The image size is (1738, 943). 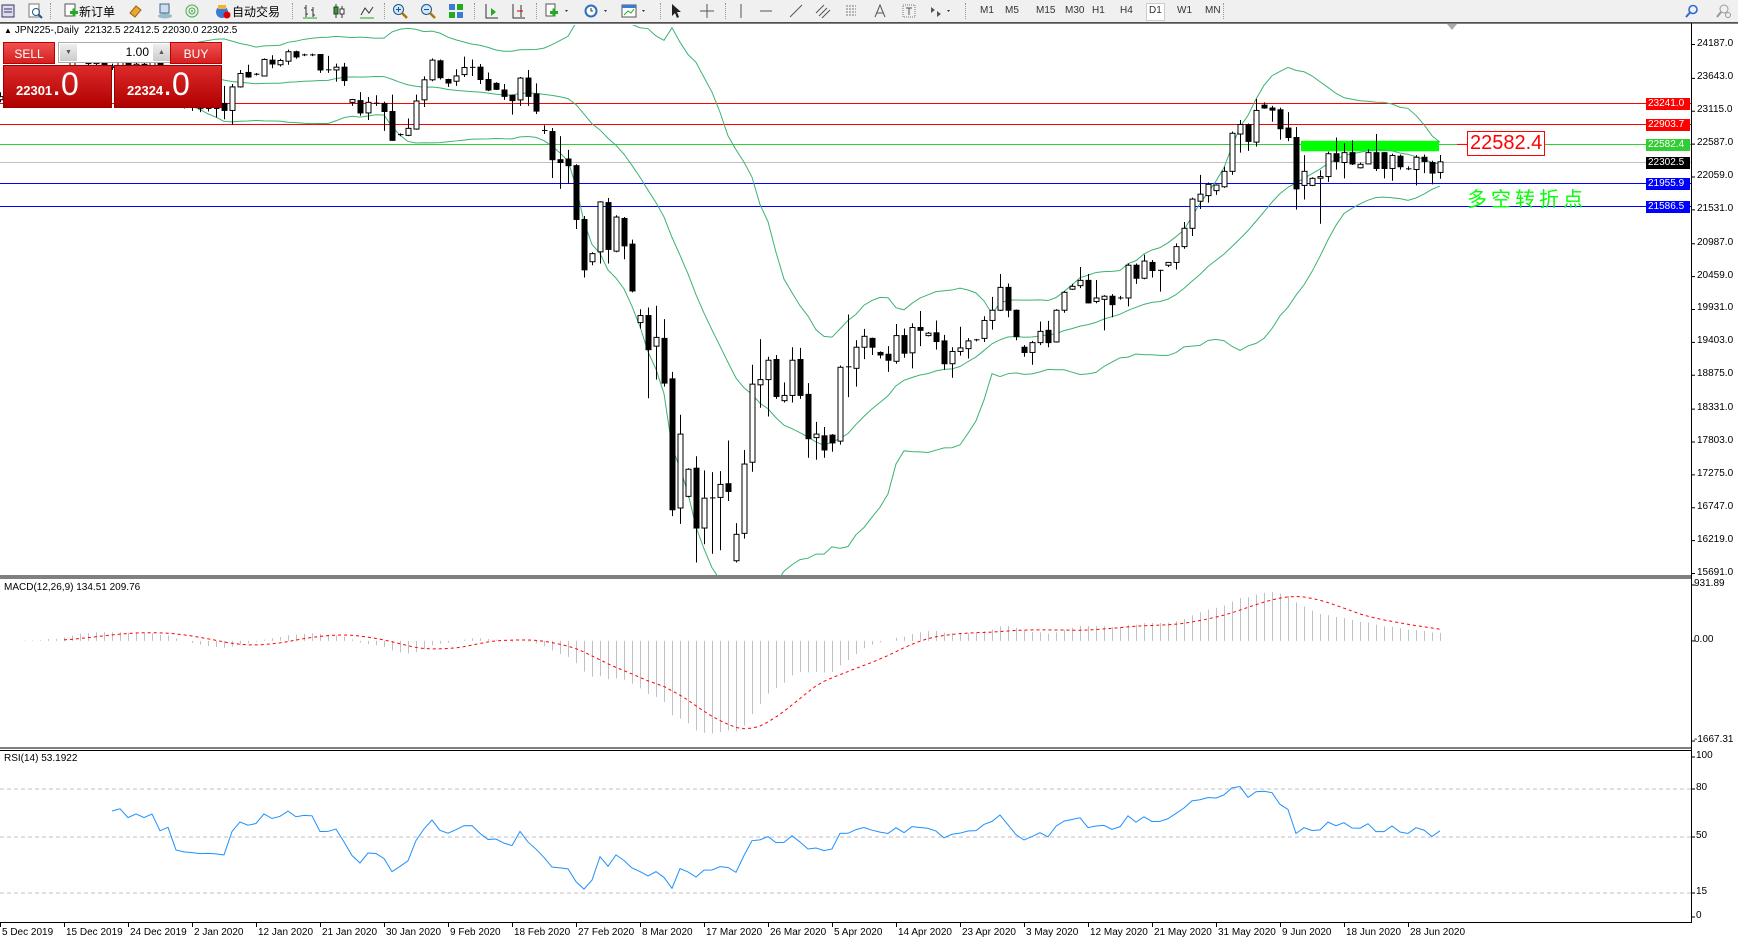 What do you see at coordinates (310, 11) in the screenshot?
I see `bar-chart-icon` at bounding box center [310, 11].